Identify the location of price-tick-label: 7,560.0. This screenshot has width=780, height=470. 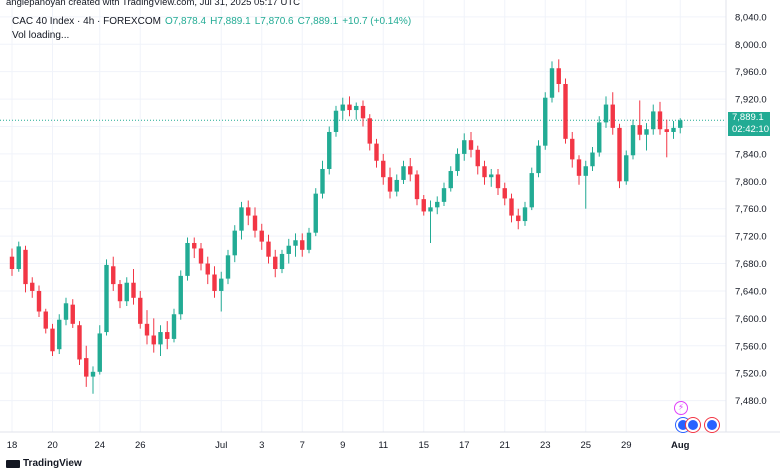
(751, 346).